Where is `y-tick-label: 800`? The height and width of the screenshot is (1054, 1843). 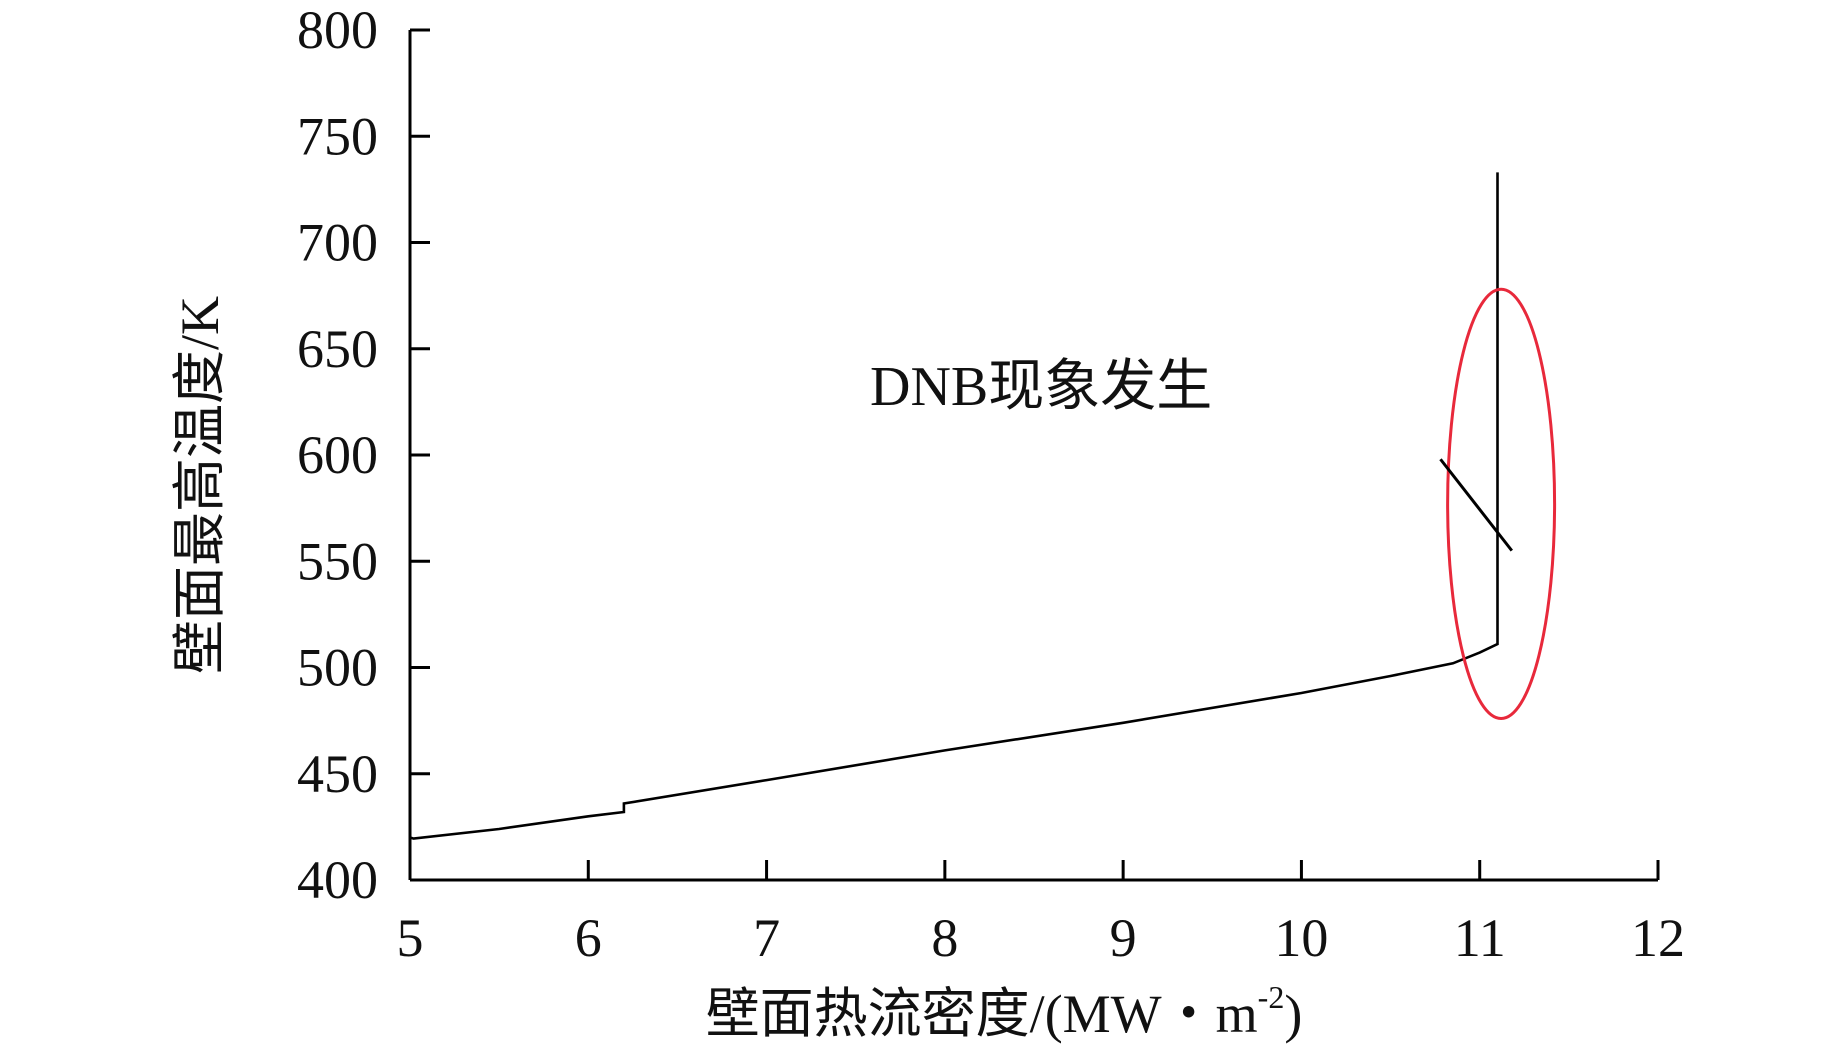
y-tick-label: 800 is located at coordinates (337, 30).